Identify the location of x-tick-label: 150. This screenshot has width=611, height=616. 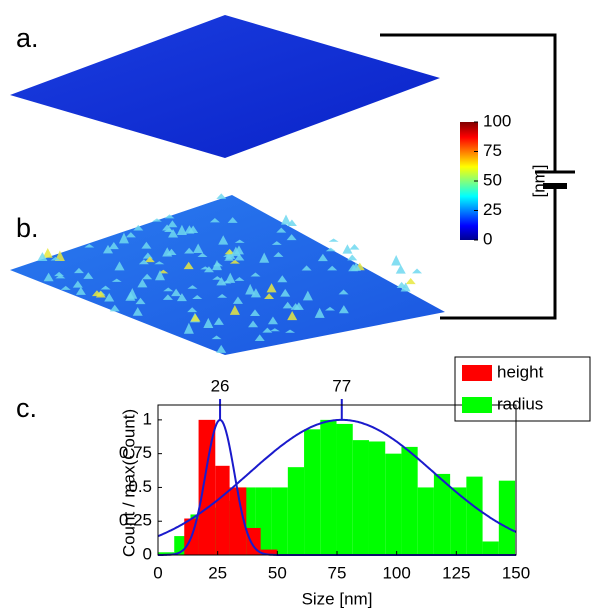
(516, 572).